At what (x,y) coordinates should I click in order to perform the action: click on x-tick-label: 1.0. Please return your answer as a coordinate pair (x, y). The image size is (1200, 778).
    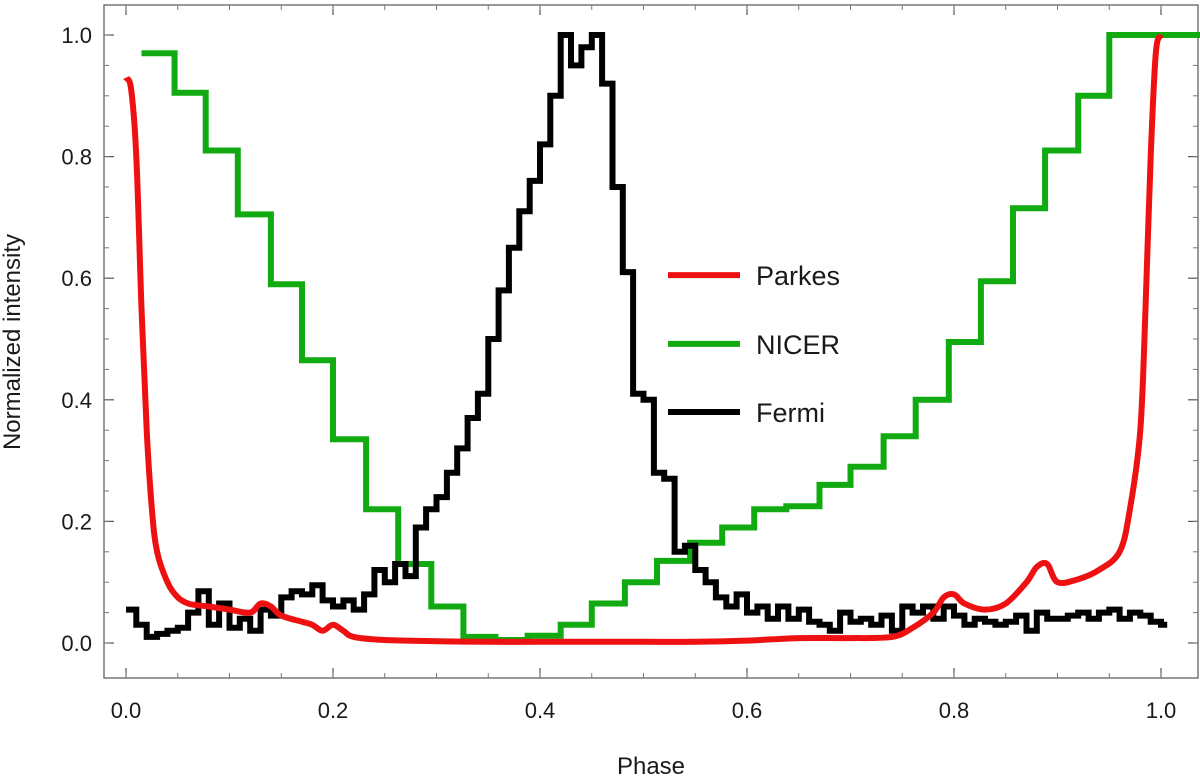
    Looking at the image, I should click on (1161, 710).